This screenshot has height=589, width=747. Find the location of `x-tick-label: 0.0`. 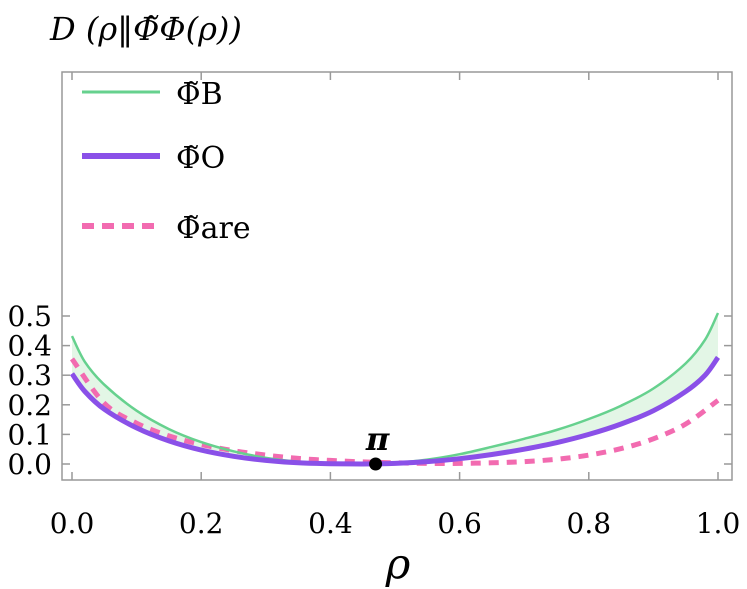

x-tick-label: 0.0 is located at coordinates (72, 523).